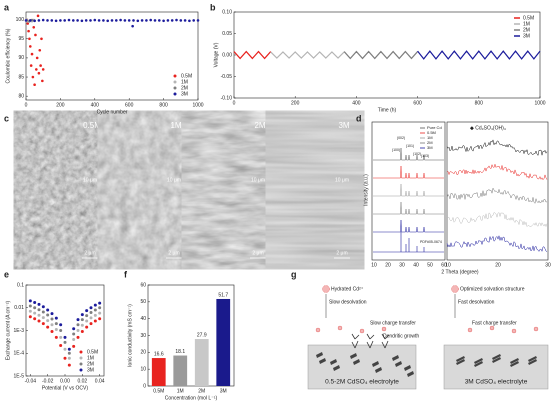  What do you see at coordinates (434, 127) in the screenshot?
I see `legend-label: Pure Cd` at bounding box center [434, 127].